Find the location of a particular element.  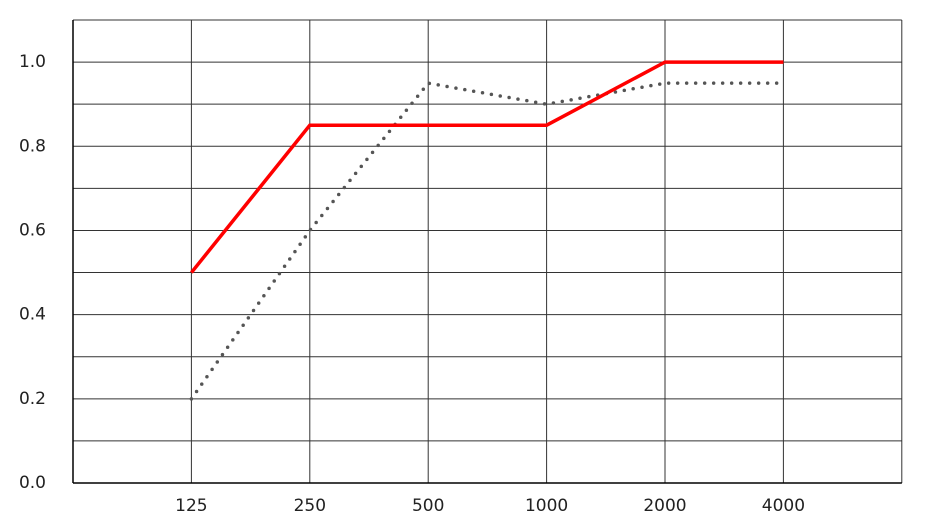

y-tick-label: 1.0 is located at coordinates (32, 62).